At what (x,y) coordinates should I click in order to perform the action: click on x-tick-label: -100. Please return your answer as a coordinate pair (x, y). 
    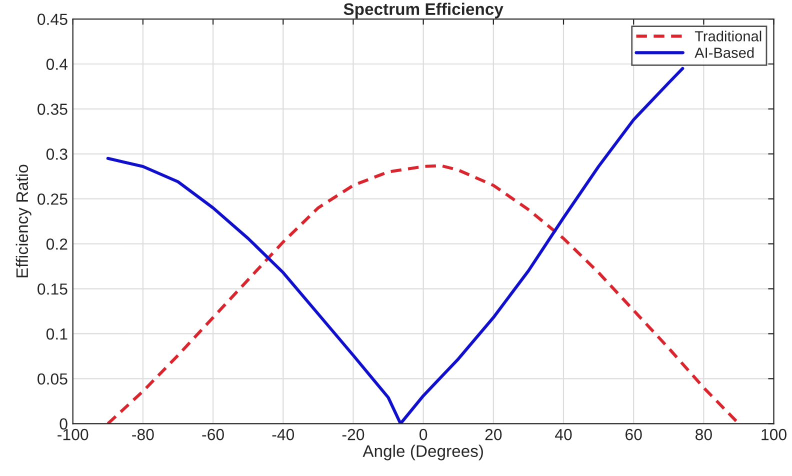
    Looking at the image, I should click on (73, 434).